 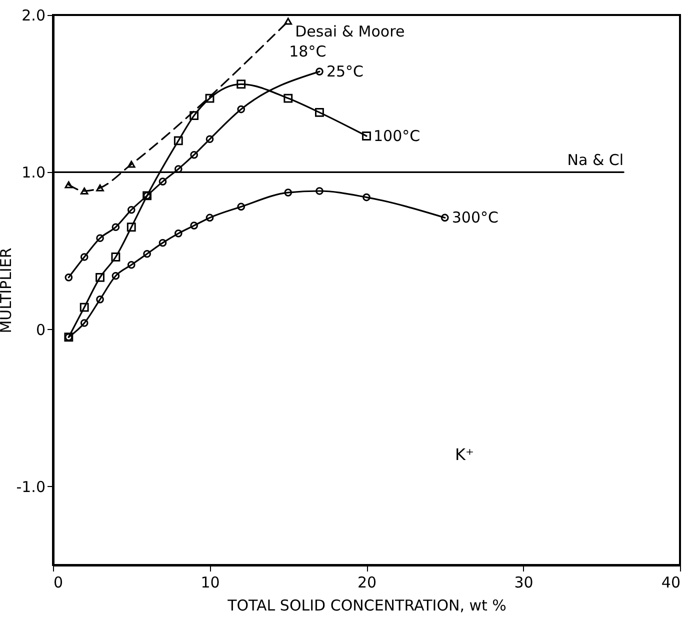 What do you see at coordinates (350, 31) in the screenshot?
I see `series-label: Desai & Moore` at bounding box center [350, 31].